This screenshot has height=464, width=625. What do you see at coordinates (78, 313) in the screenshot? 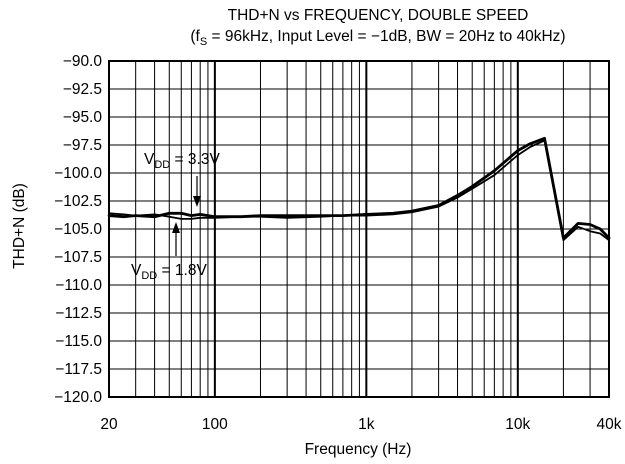
I see `y-tick-label: −112.5` at bounding box center [78, 313].